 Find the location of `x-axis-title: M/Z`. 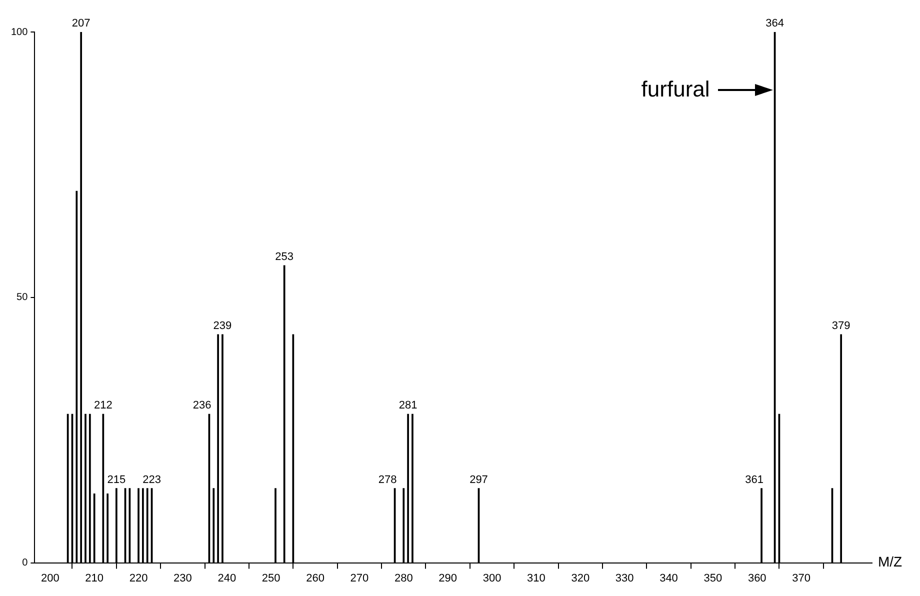

x-axis-title: M/Z is located at coordinates (890, 562).